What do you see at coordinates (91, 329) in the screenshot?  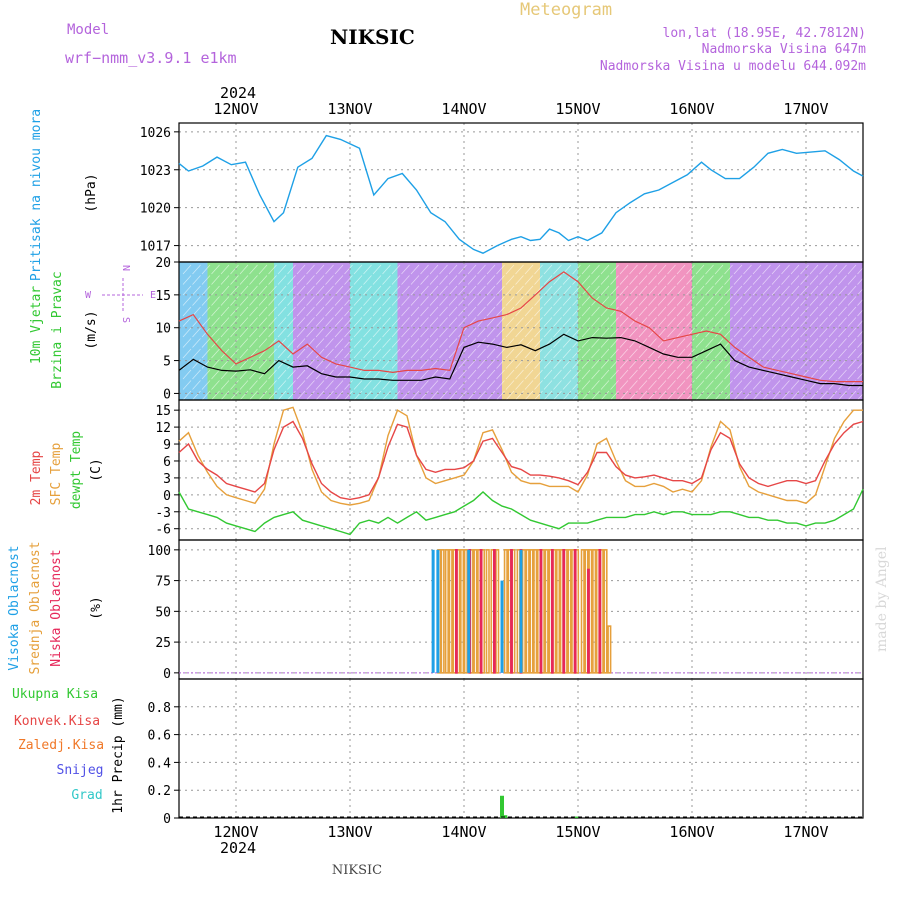 I see `wind-unit: (m/s)` at bounding box center [91, 329].